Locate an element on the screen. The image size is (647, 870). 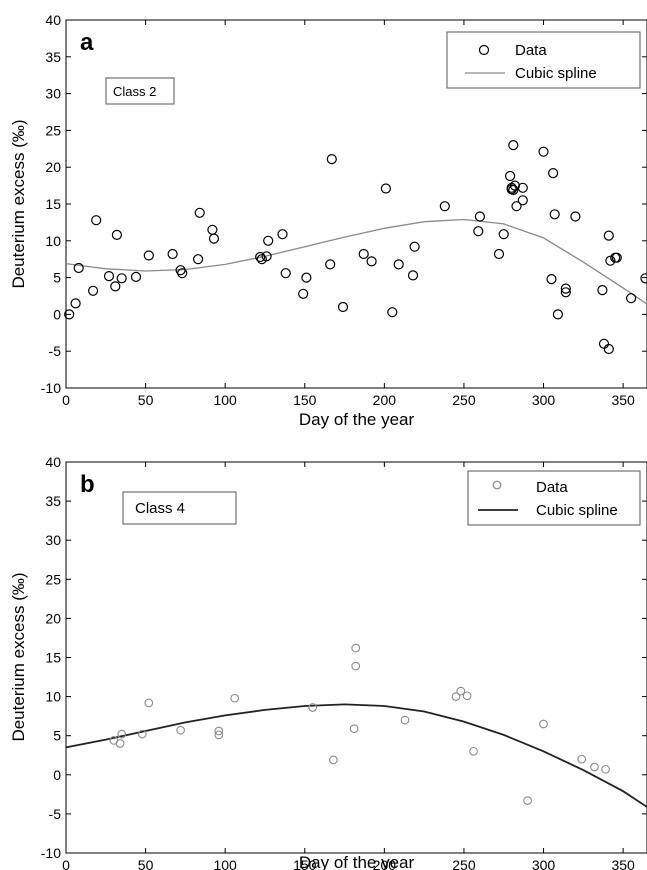
panel-b-x-tick-label: 50 is located at coordinates (146, 863).